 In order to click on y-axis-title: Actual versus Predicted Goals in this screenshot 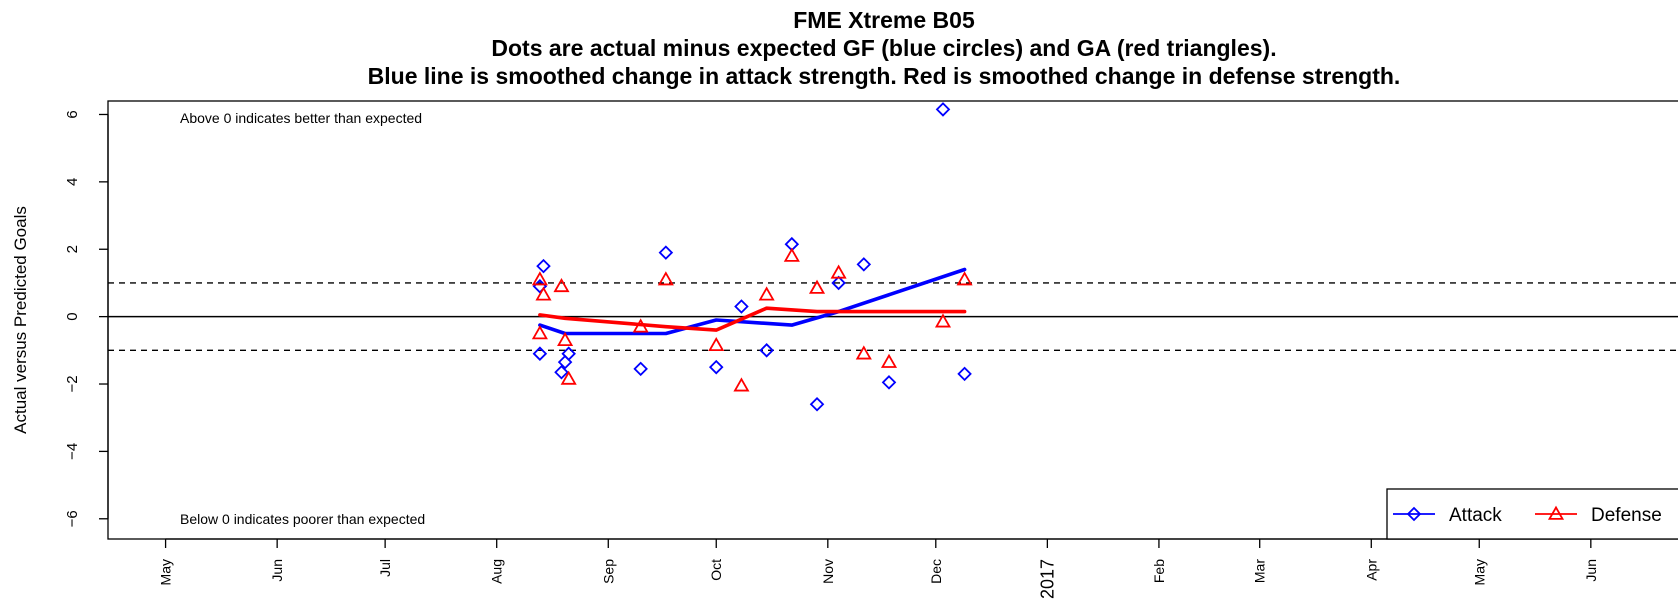, I will do `click(20, 320)`.